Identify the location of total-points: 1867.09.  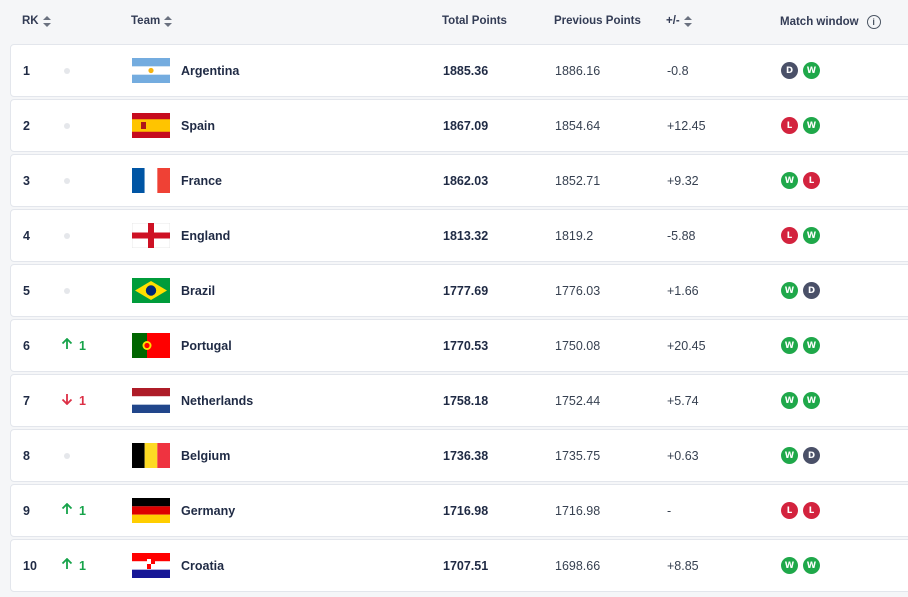
(466, 125).